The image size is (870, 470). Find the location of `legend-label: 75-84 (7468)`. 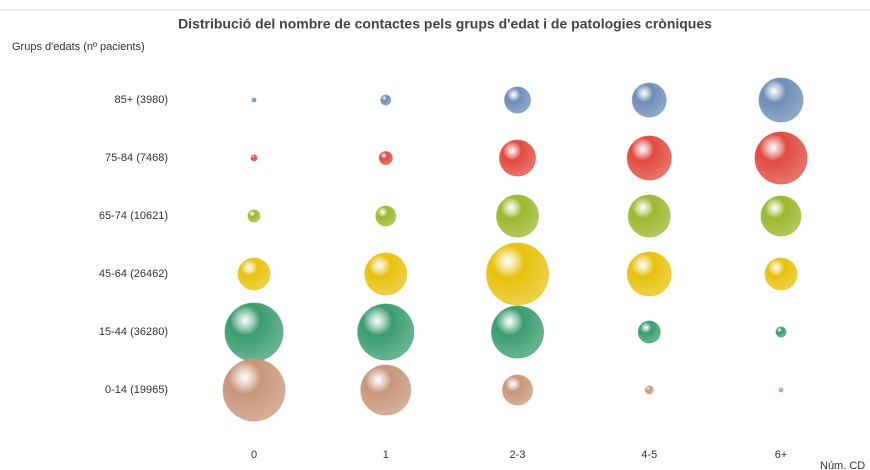

legend-label: 75-84 (7468) is located at coordinates (136, 158).